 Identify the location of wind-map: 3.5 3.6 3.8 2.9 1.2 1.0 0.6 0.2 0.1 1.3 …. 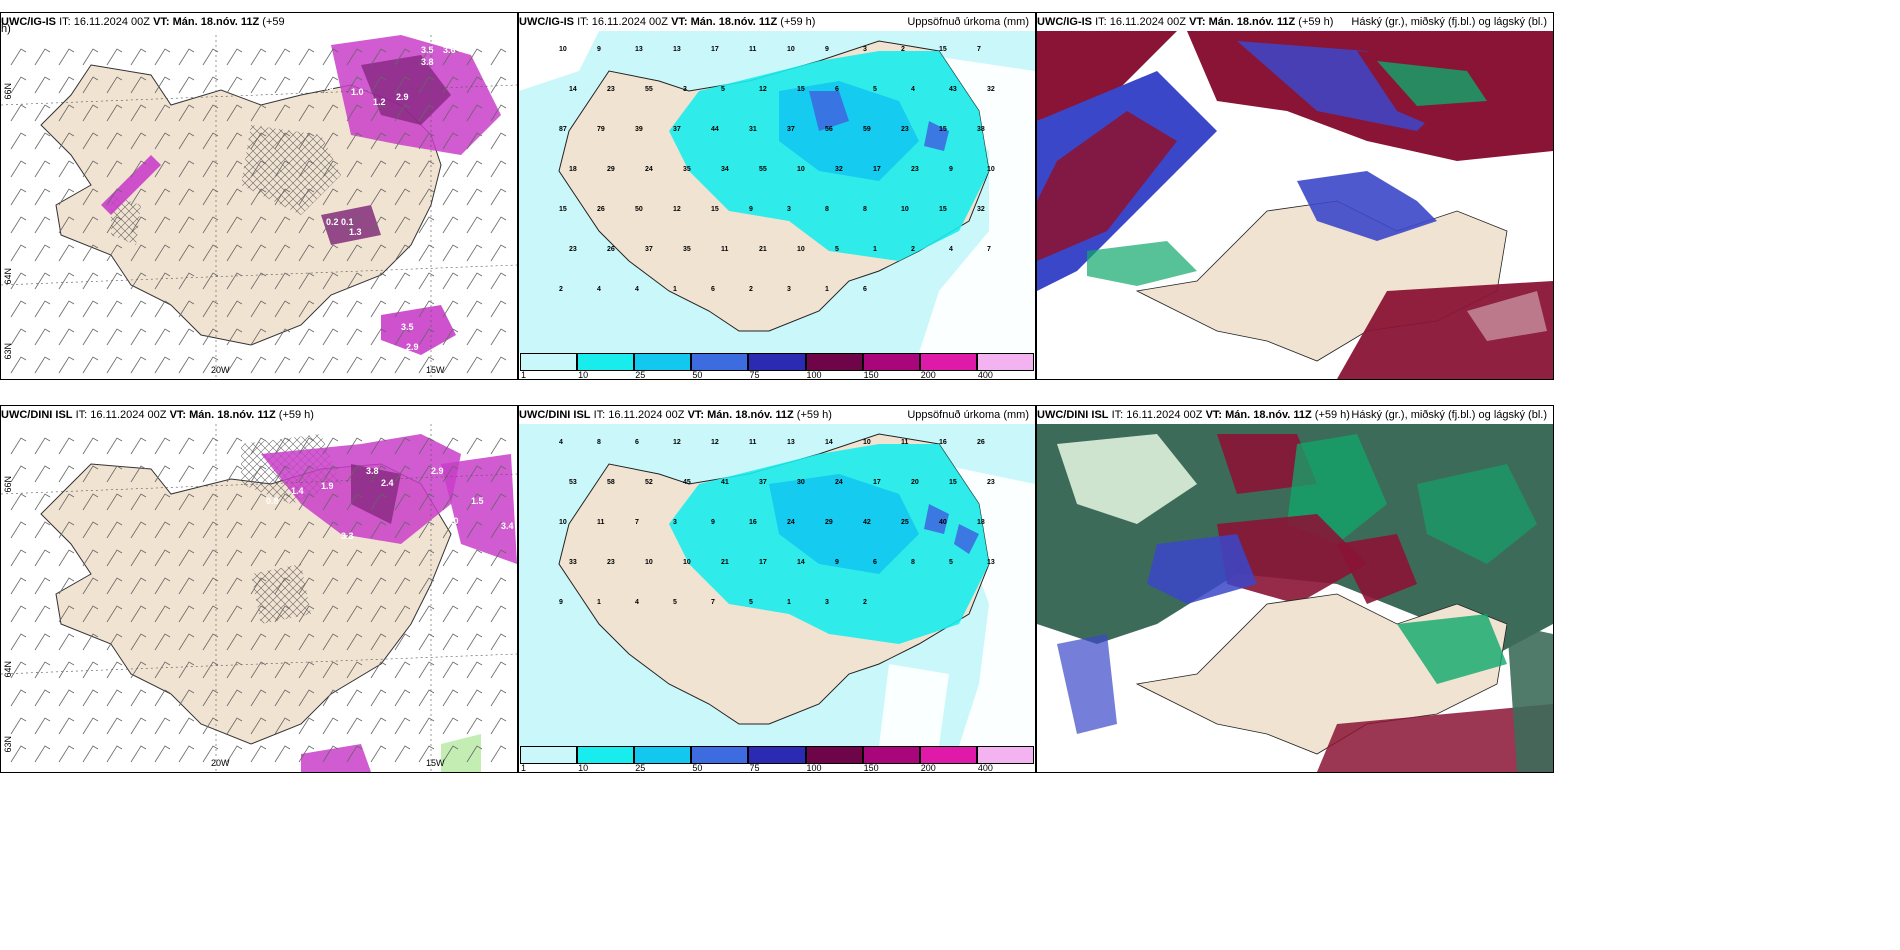
(259, 207).